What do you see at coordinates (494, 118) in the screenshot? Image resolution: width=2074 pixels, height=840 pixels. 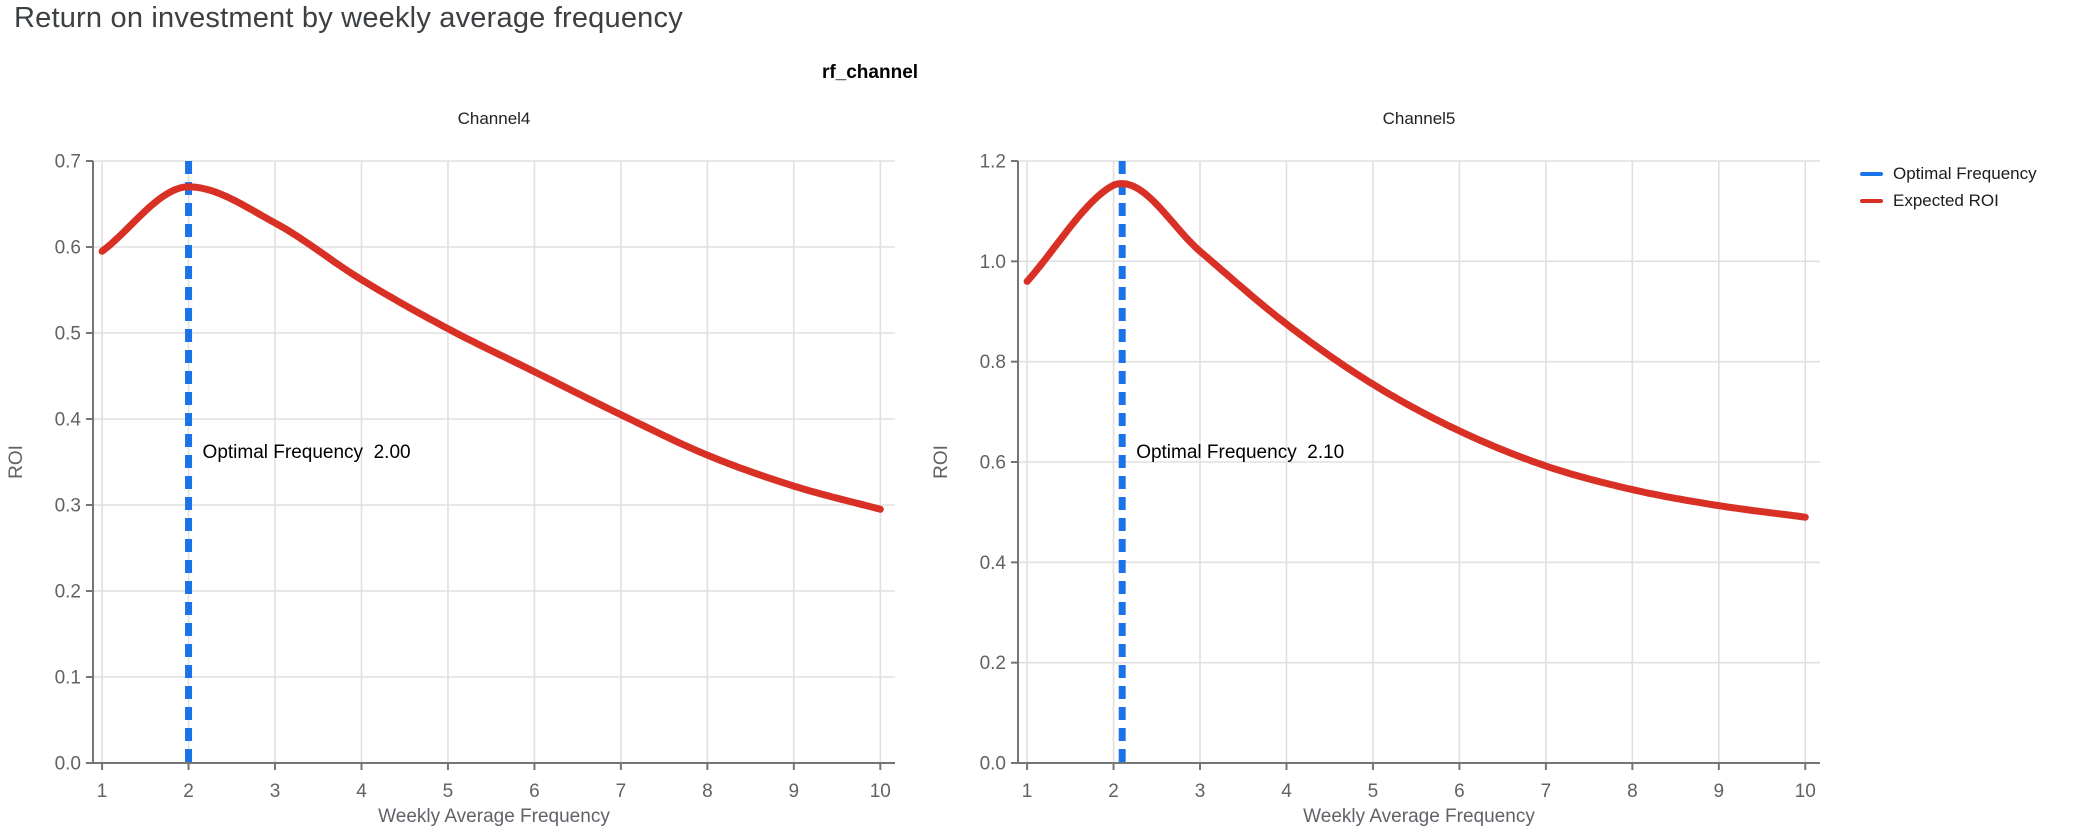 I see `facet-title: Channel4` at bounding box center [494, 118].